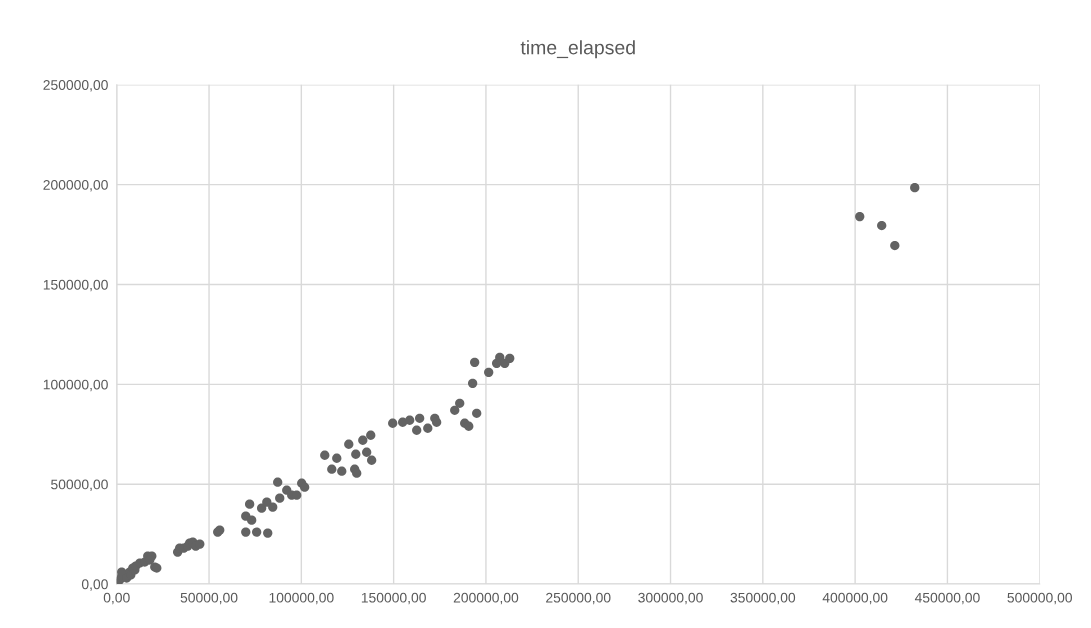 The height and width of the screenshot is (628, 1091). I want to click on y-tick-label: 250000,00, so click(75, 86).